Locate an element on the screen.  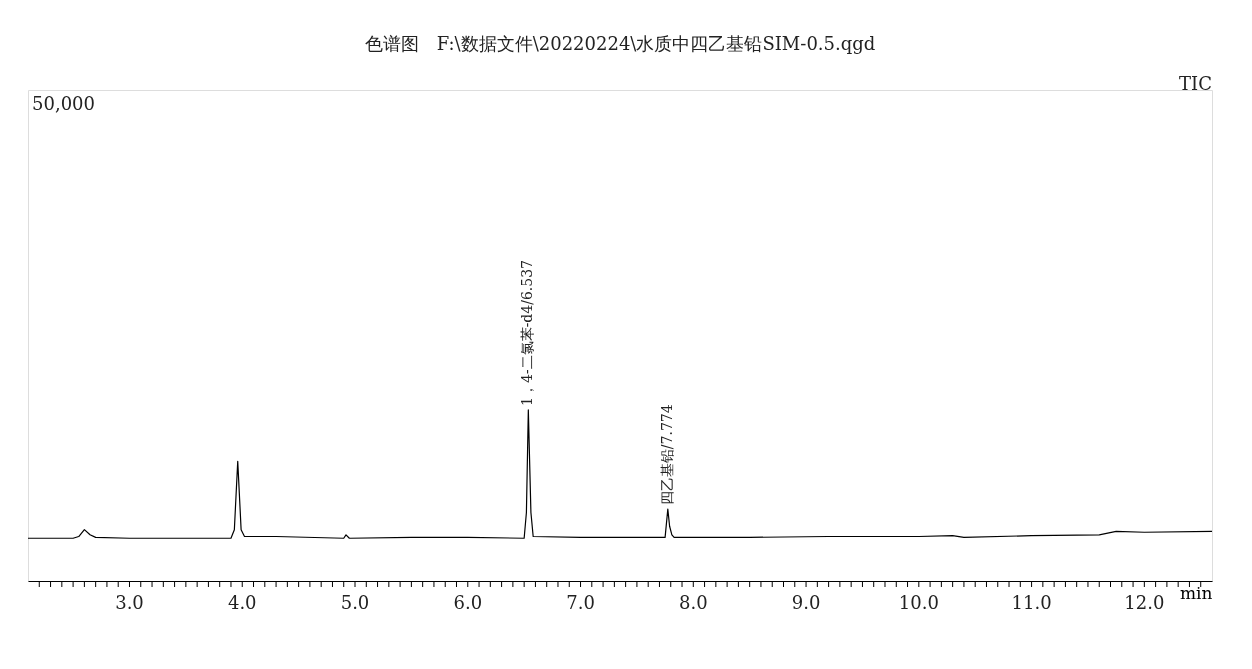
x-tick-label: 7.0 is located at coordinates (580, 602).